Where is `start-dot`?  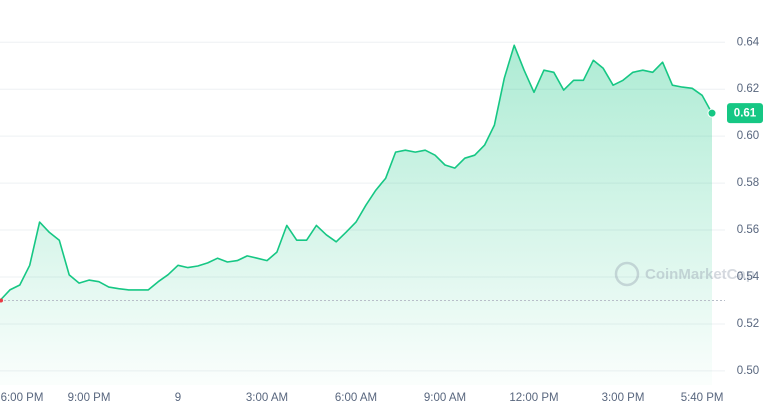 start-dot is located at coordinates (1, 300).